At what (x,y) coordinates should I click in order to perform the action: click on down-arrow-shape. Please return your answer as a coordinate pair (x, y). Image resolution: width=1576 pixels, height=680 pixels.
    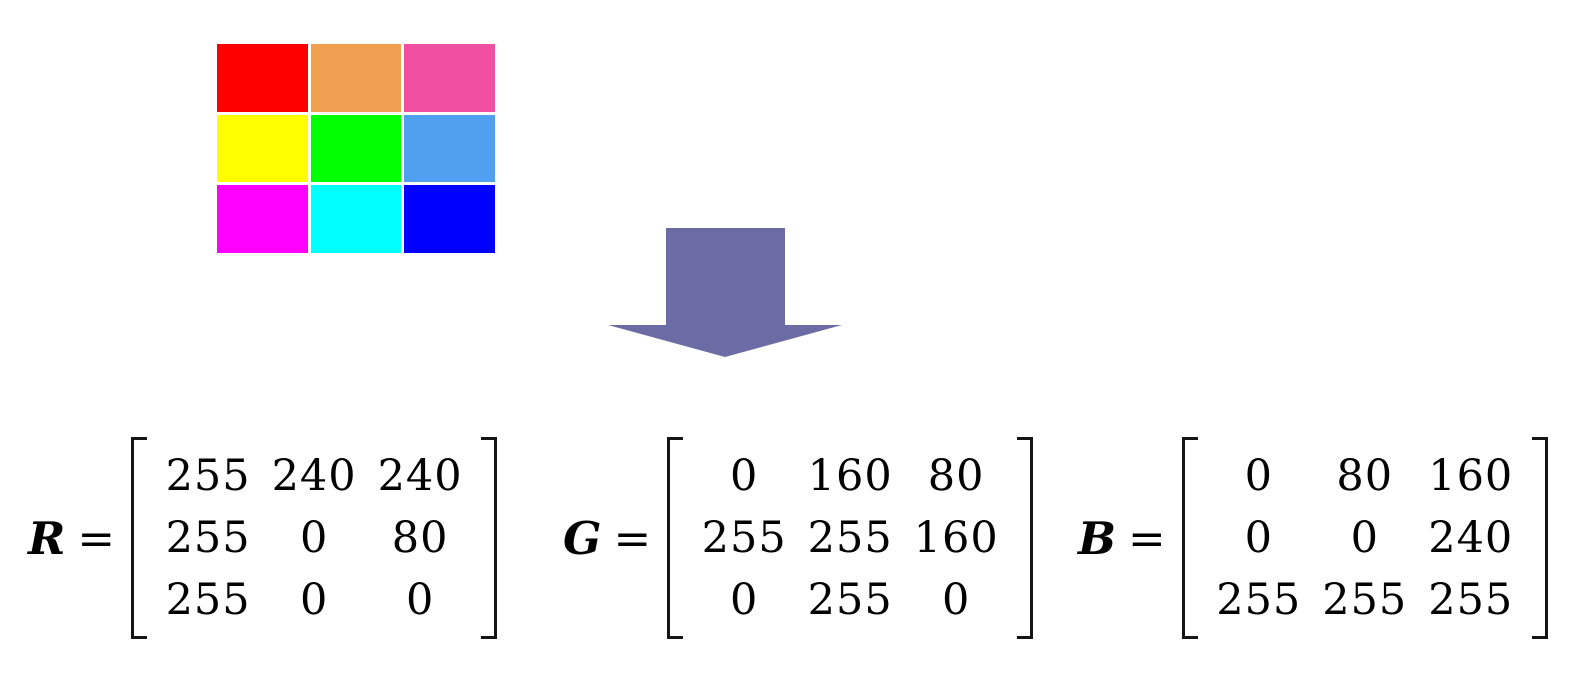
    Looking at the image, I should click on (725, 292).